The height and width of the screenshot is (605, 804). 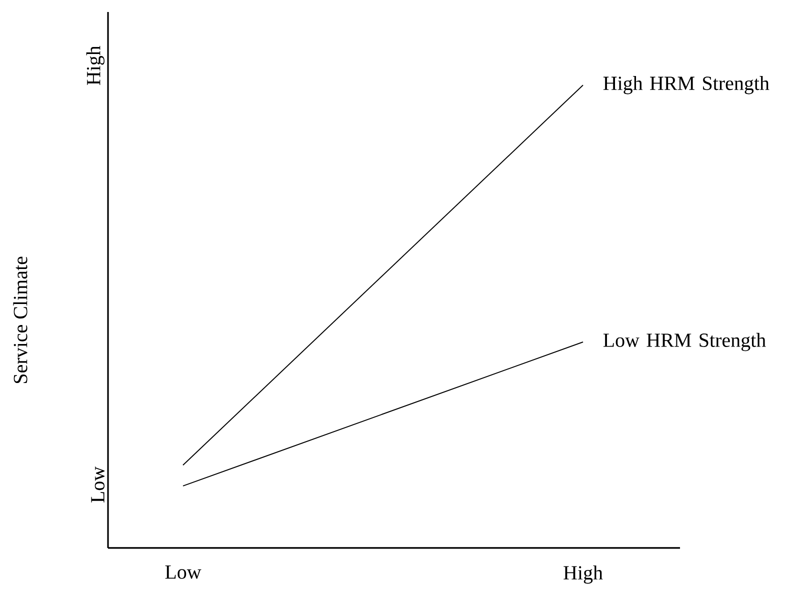 What do you see at coordinates (684, 342) in the screenshot?
I see `series-label: Low HRM Strength` at bounding box center [684, 342].